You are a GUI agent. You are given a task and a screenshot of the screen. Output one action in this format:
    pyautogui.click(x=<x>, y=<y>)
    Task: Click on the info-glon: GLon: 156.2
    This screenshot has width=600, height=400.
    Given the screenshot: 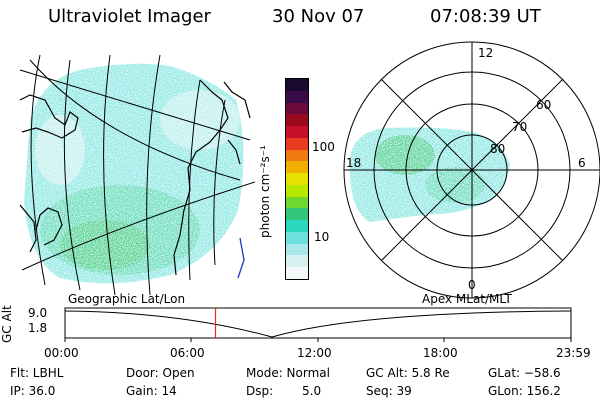 What is the action you would take?
    pyautogui.click(x=524, y=391)
    